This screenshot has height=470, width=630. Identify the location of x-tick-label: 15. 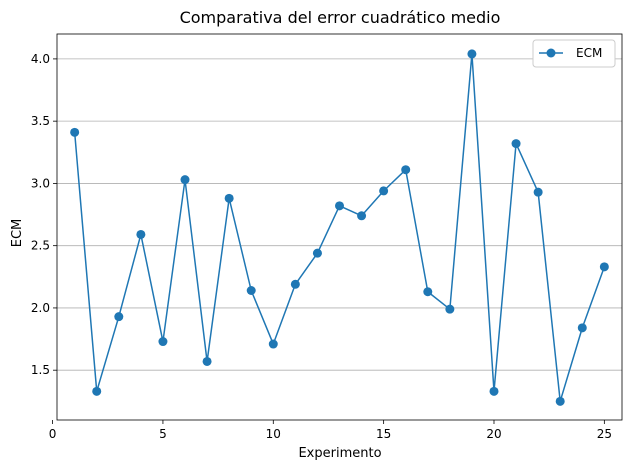
(383, 434).